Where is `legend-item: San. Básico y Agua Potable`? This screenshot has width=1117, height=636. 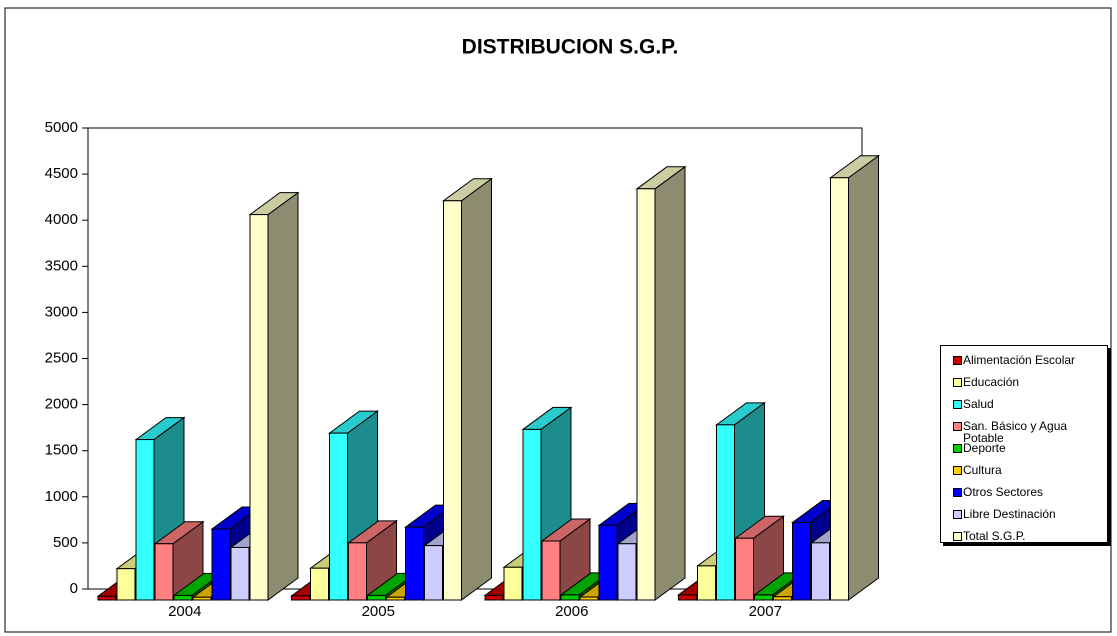 legend-item: San. Básico y Agua Potable is located at coordinates (1028, 432).